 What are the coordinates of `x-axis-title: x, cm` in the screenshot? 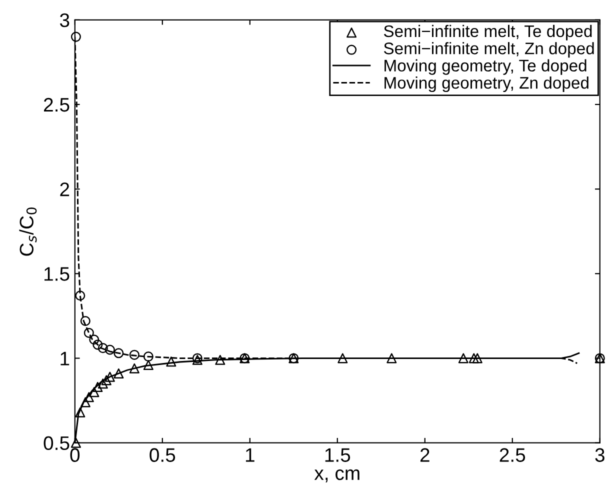 It's located at (337, 475).